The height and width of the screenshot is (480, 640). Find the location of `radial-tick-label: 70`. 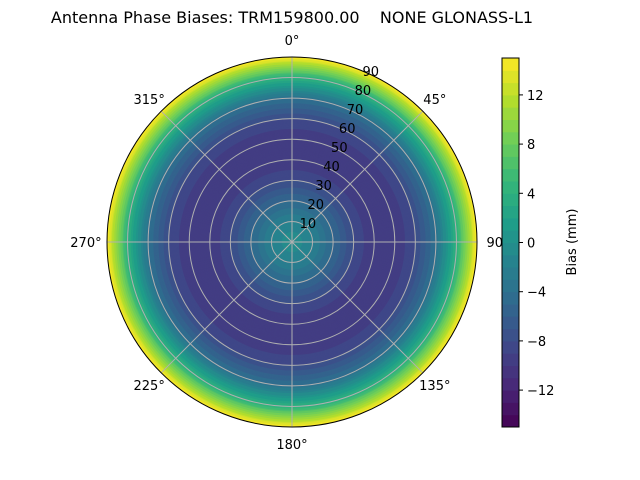

radial-tick-label: 70 is located at coordinates (355, 110).